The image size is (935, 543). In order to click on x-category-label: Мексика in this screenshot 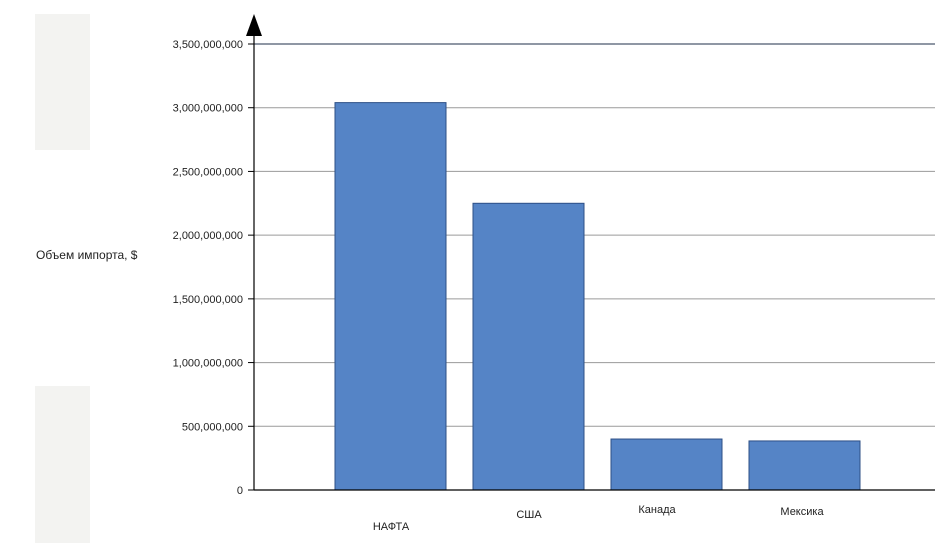, I will do `click(802, 512)`.